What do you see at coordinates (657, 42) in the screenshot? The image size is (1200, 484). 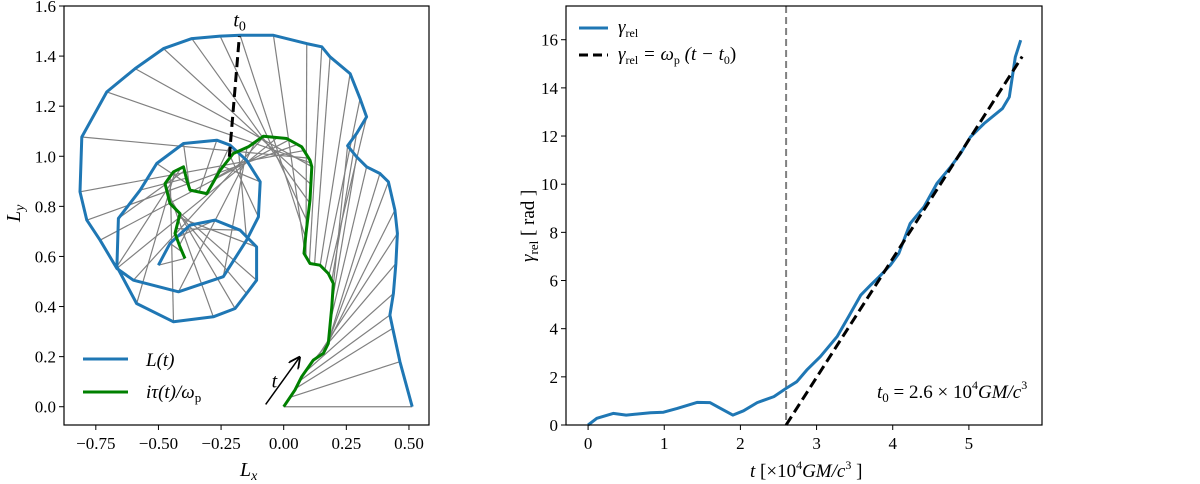 I see `legend: γrel γrel = ωp (t − t0)` at bounding box center [657, 42].